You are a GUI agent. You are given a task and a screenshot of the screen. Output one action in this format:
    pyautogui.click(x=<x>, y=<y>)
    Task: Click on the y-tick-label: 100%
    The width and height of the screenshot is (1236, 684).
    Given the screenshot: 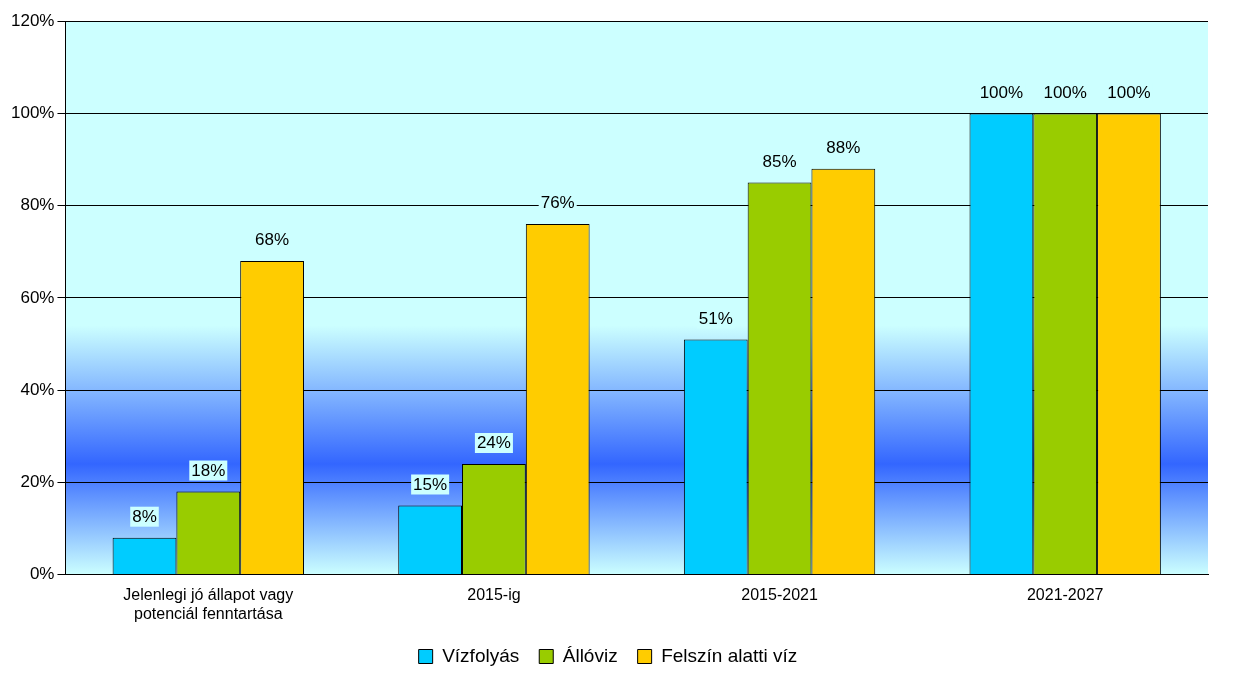 What is the action you would take?
    pyautogui.click(x=33, y=113)
    